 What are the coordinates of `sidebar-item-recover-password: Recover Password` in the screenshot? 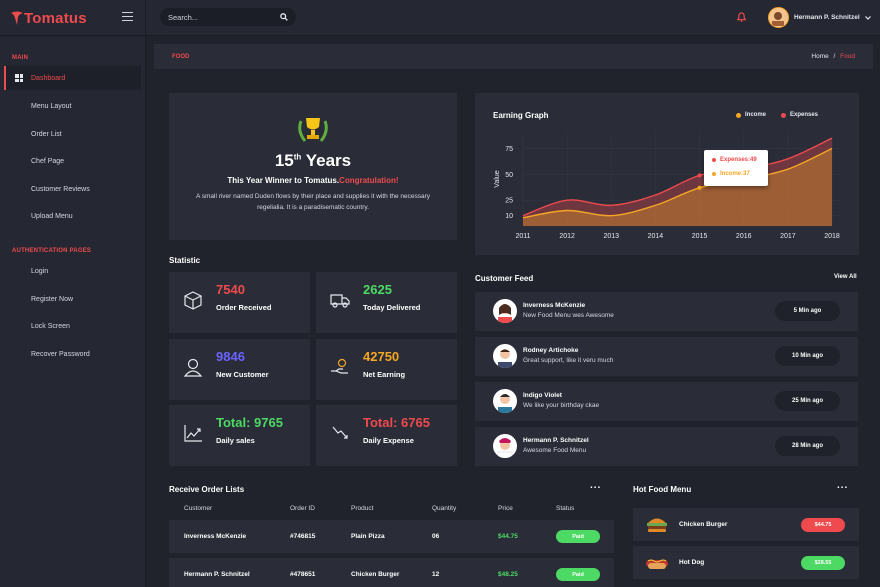 It's located at (72, 354).